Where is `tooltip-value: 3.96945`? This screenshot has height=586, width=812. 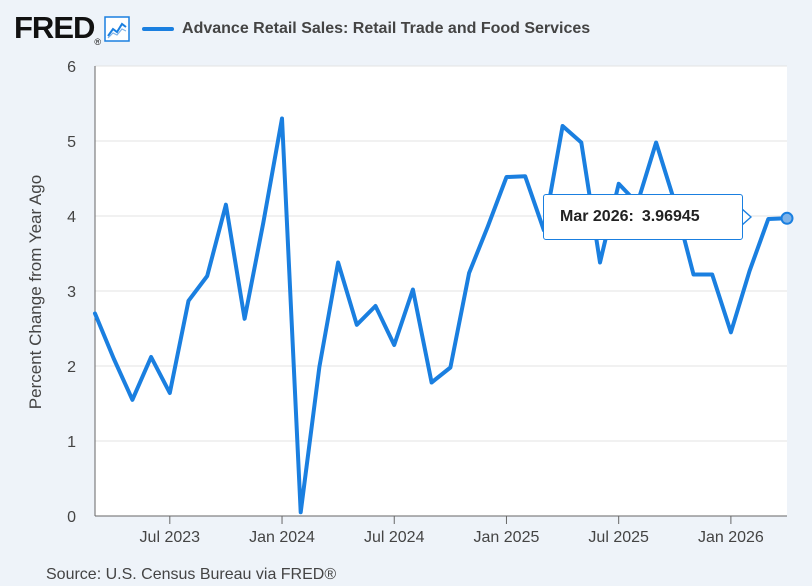 tooltip-value: 3.96945 is located at coordinates (670, 216).